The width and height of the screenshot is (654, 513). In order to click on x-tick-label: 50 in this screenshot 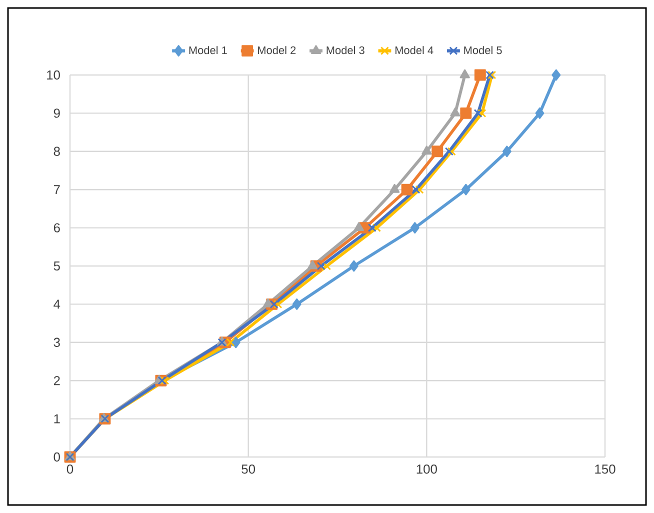, I will do `click(249, 469)`.